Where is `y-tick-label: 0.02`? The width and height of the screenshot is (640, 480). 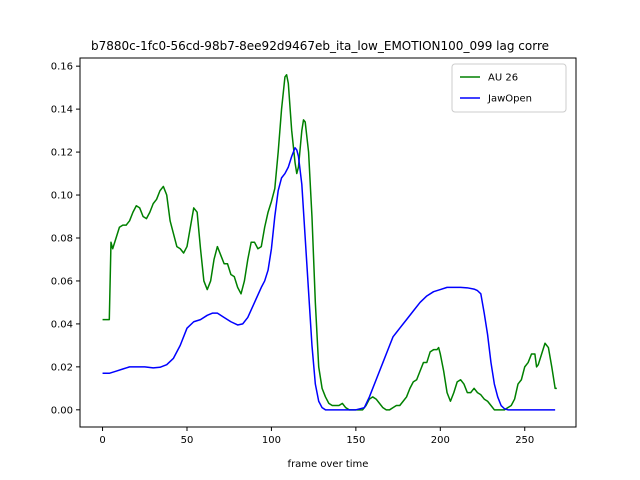
y-tick-label: 0.02 is located at coordinates (62, 367).